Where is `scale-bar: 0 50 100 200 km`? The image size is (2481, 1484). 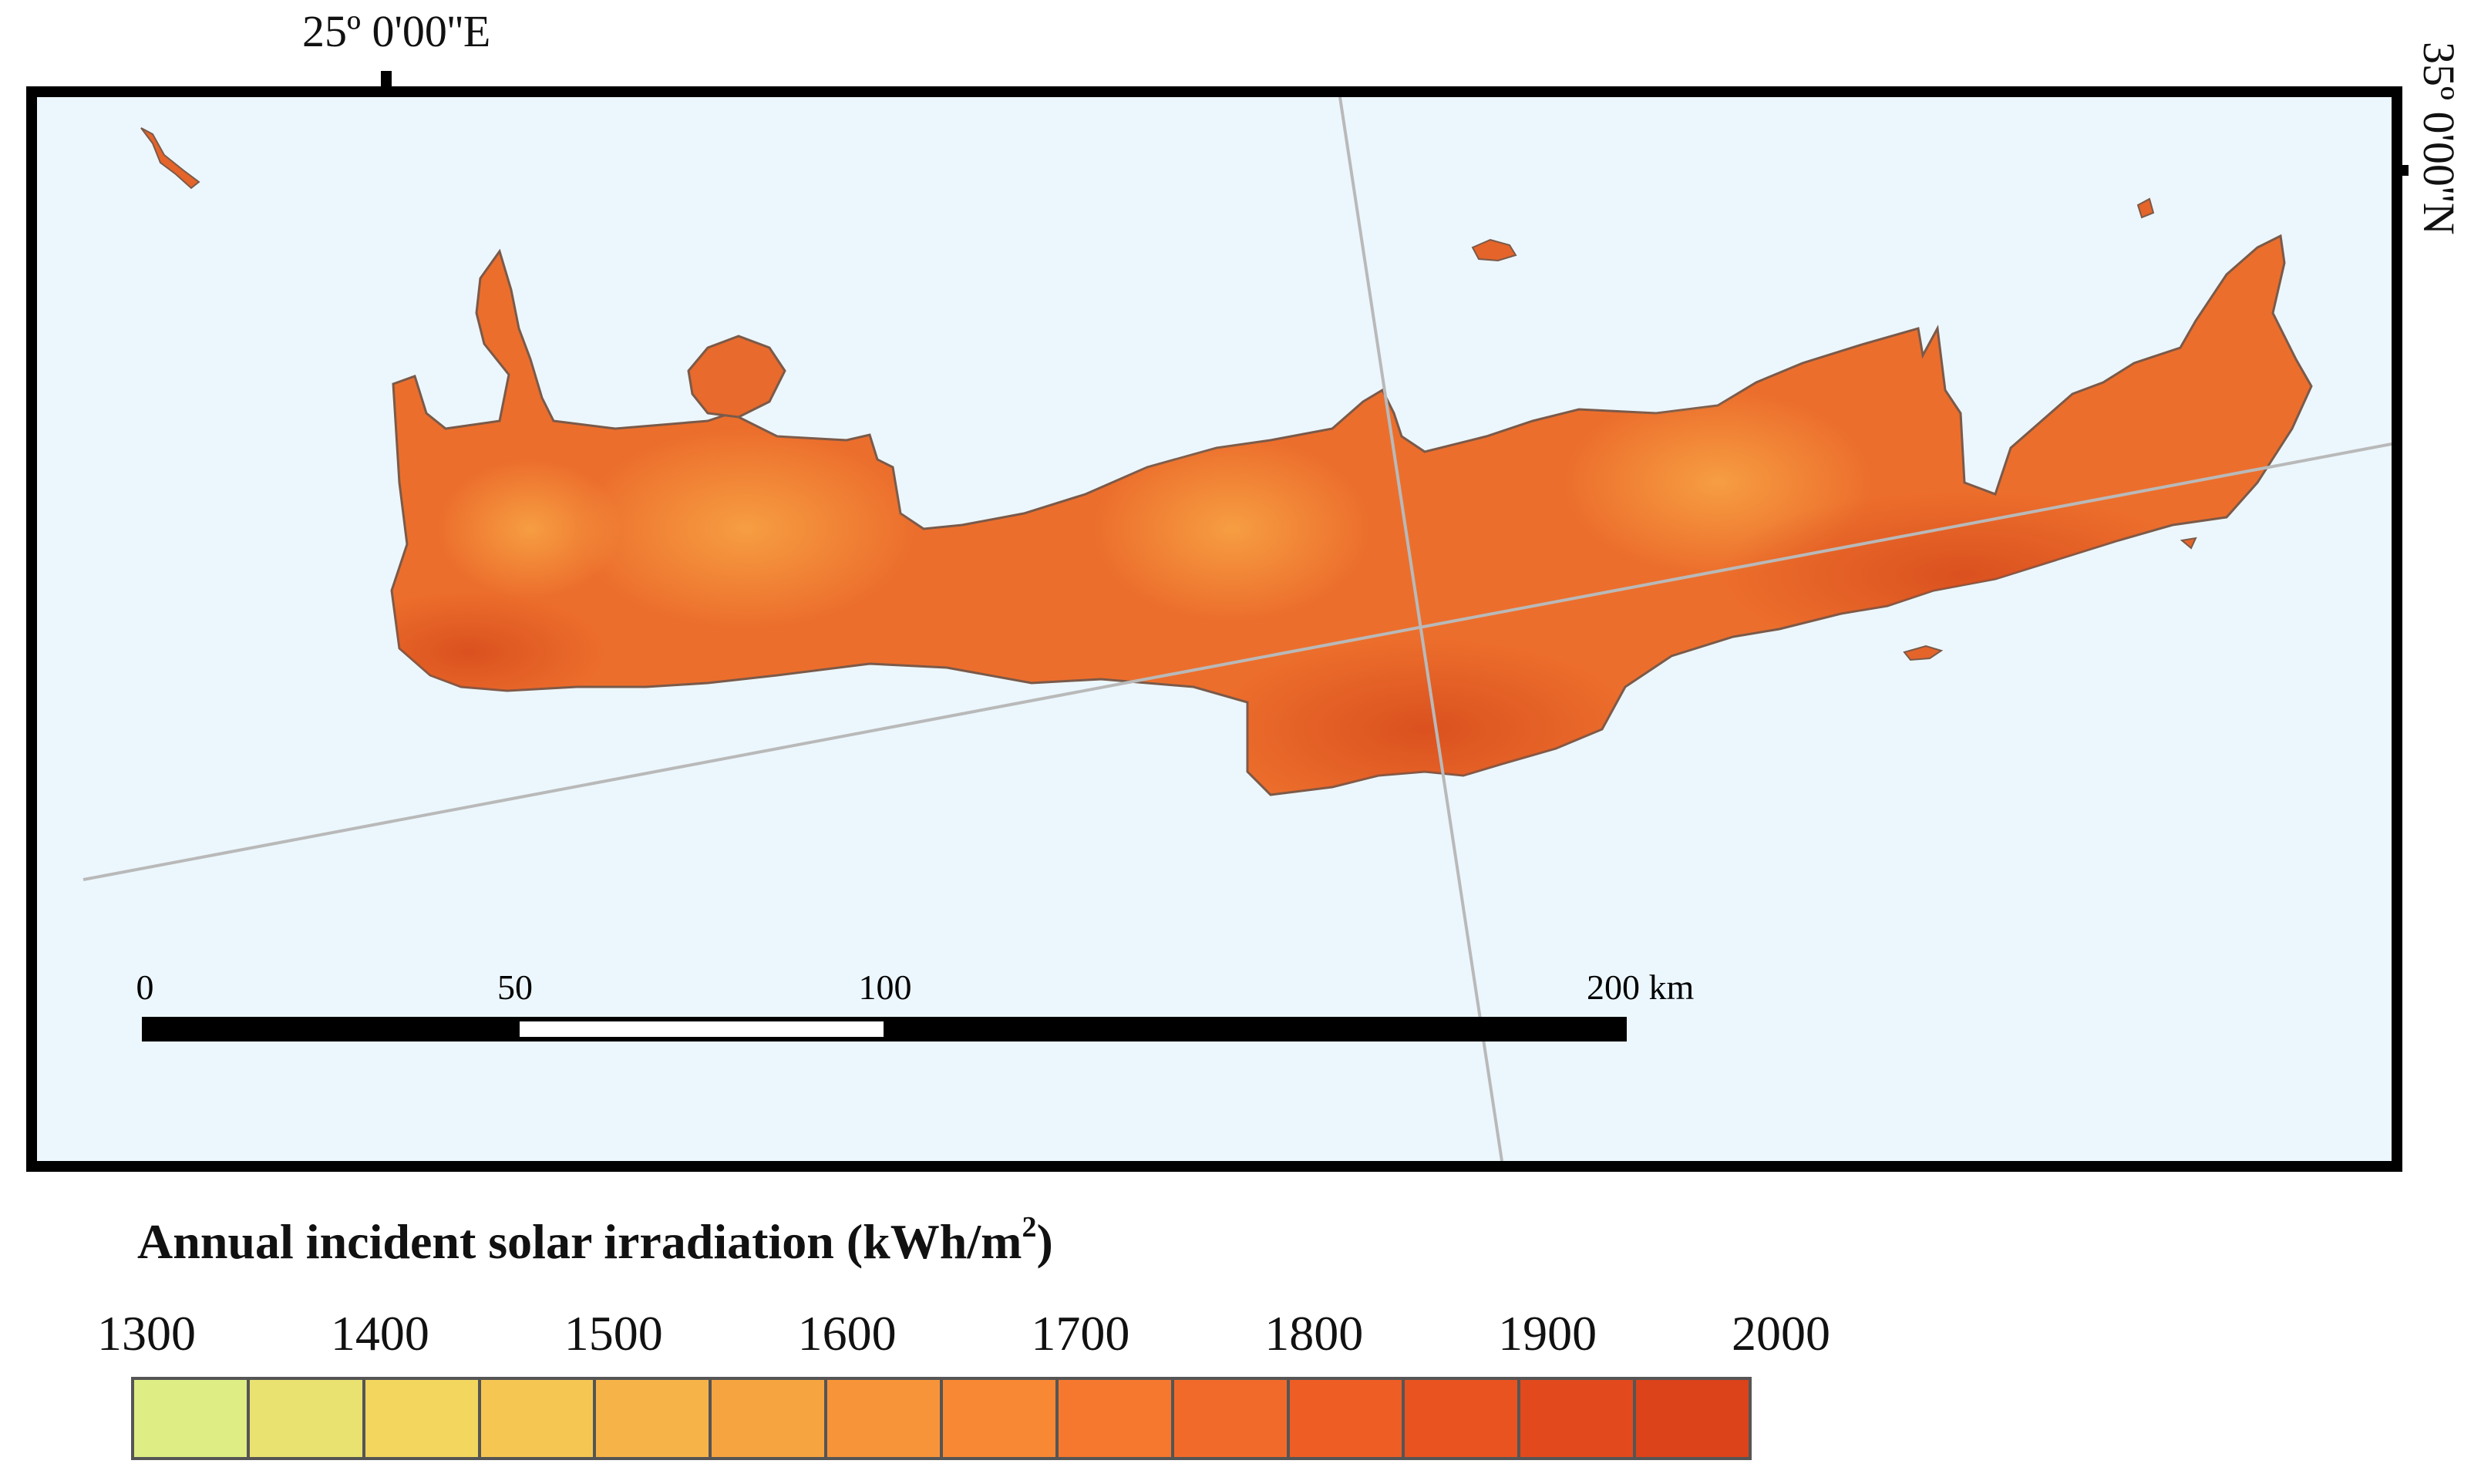
scale-bar: 0 50 100 200 km is located at coordinates (915, 1004).